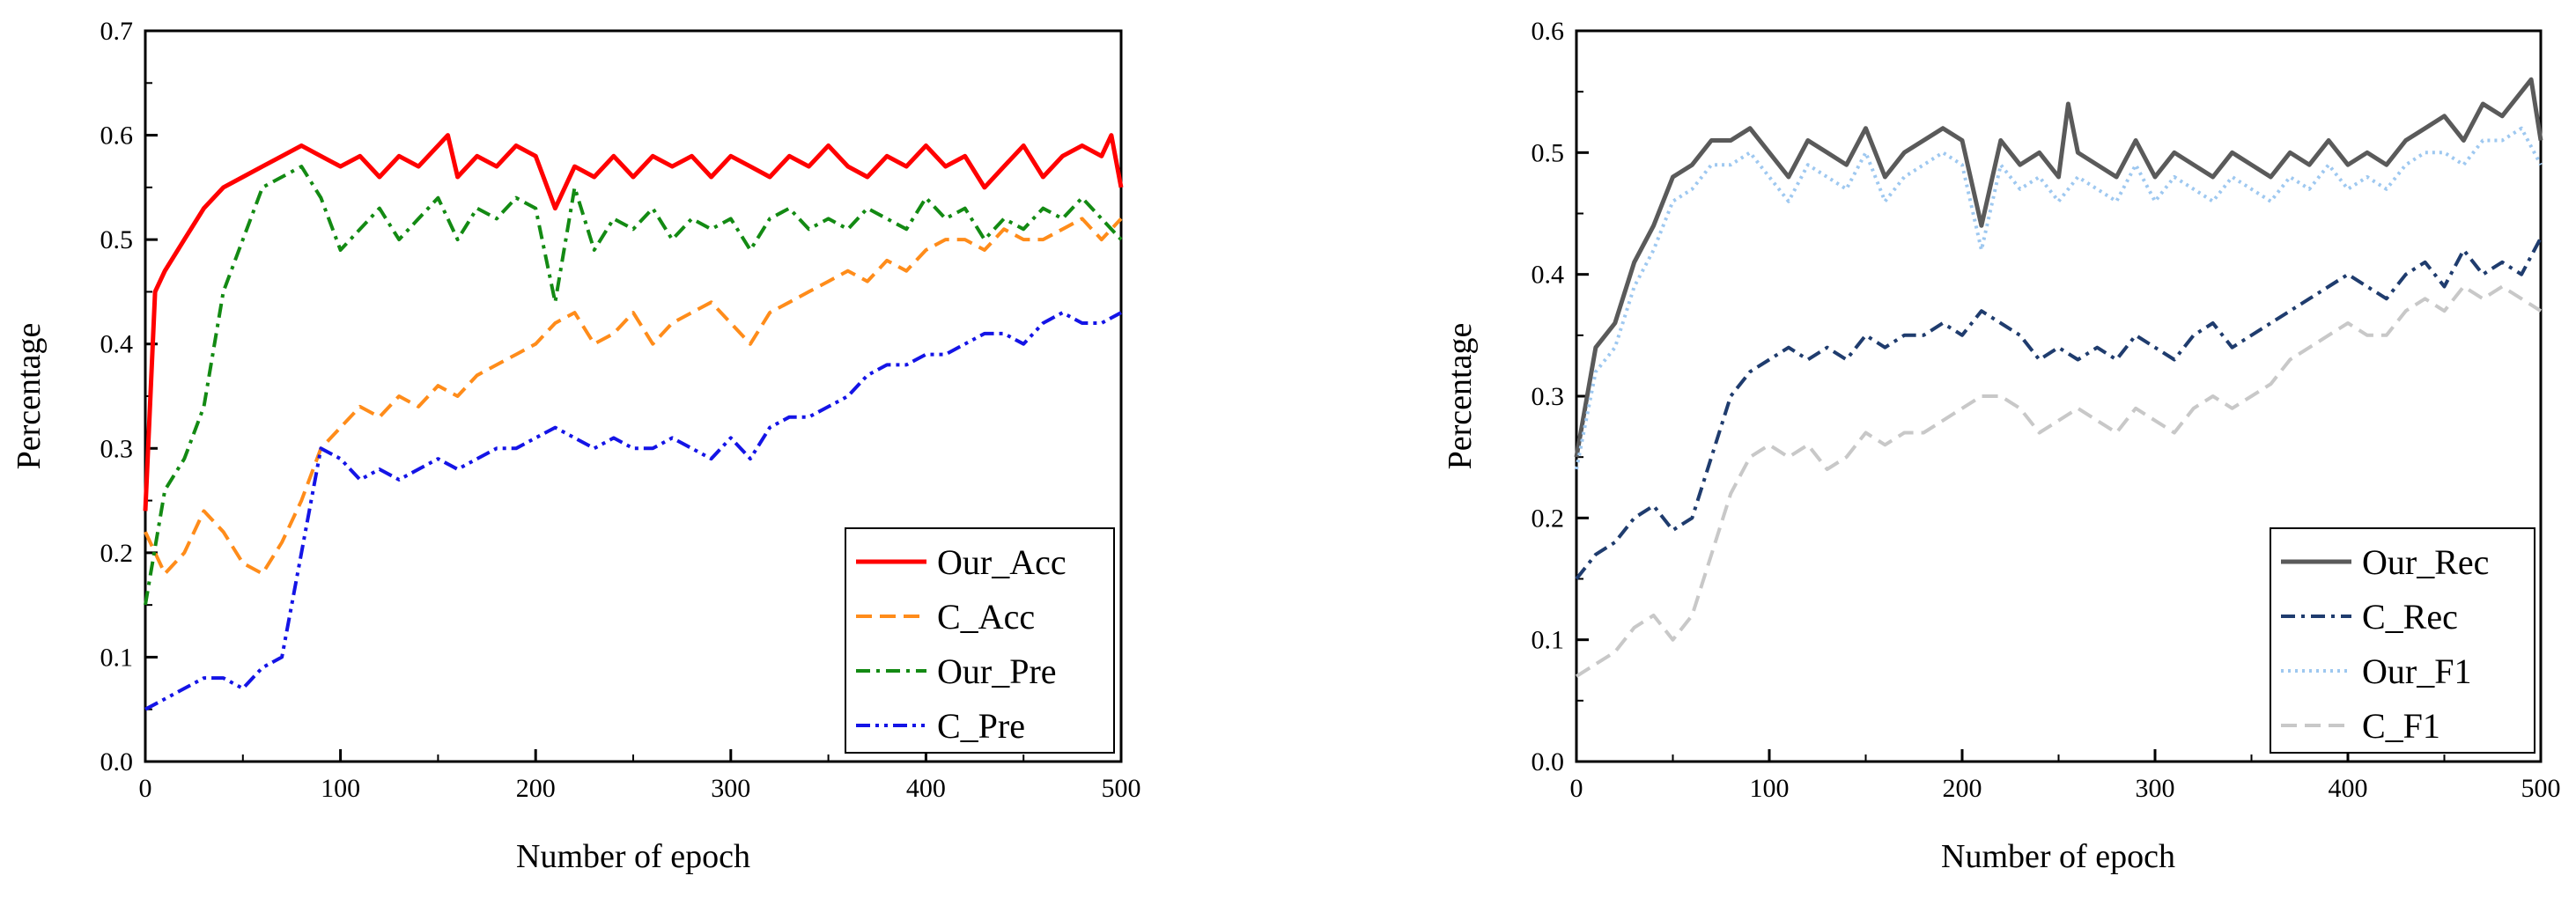 Image resolution: width=2576 pixels, height=898 pixels. I want to click on legend-label: Our_Pre, so click(997, 671).